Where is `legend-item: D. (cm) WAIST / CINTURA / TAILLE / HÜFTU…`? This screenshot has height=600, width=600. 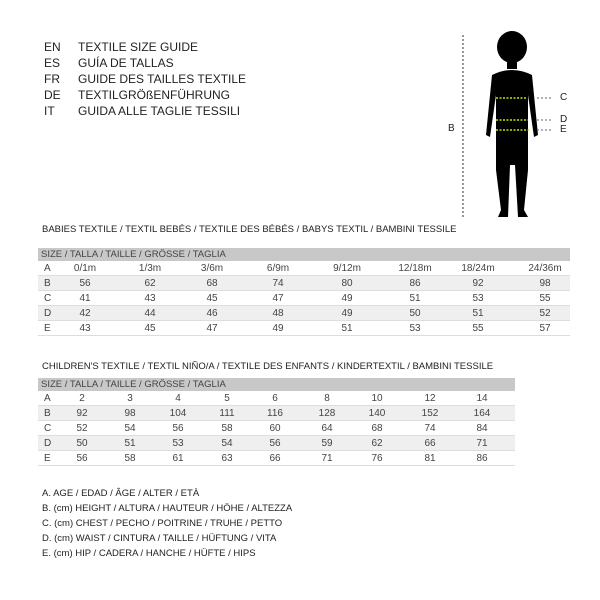 legend-item: D. (cm) WAIST / CINTURA / TAILLE / HÜFTU… is located at coordinates (159, 538).